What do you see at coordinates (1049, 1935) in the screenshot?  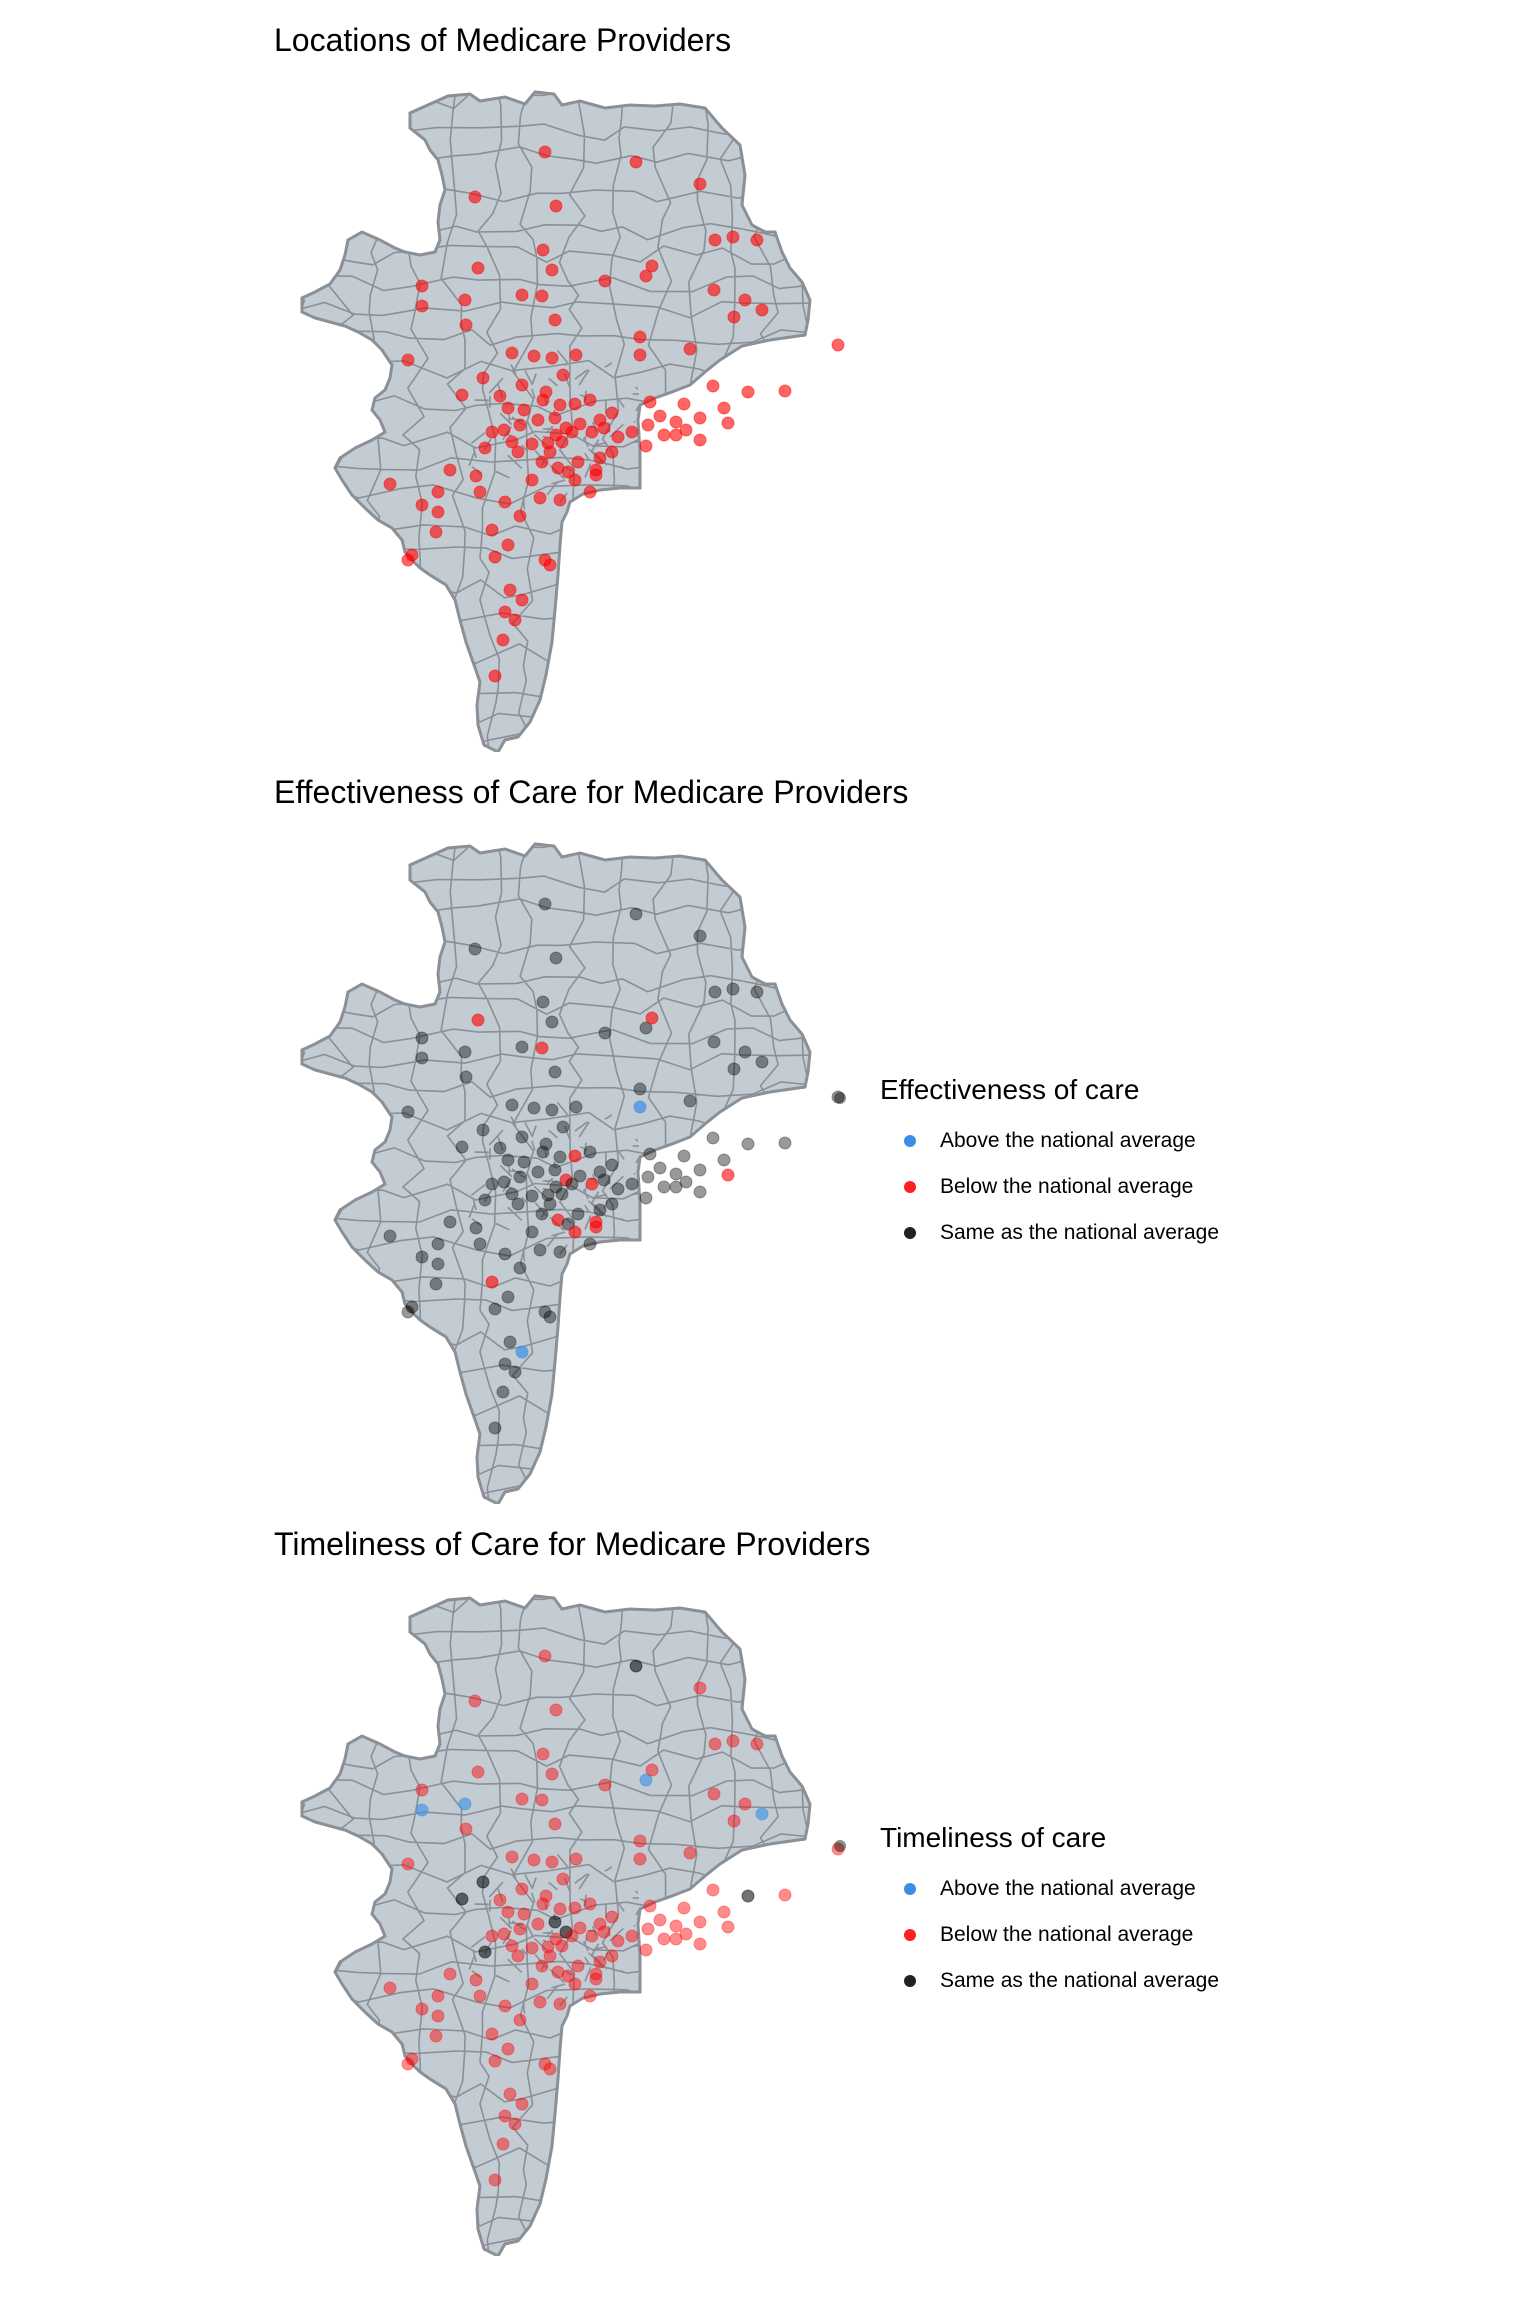 I see `legend-item-below: Below the national average` at bounding box center [1049, 1935].